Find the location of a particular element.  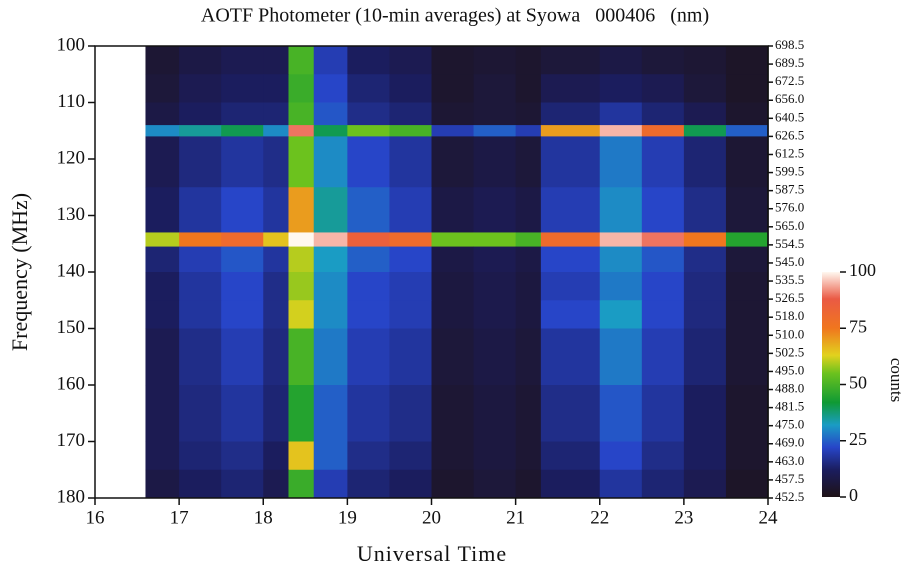

colorbar-tick-label: 0 is located at coordinates (853, 495).